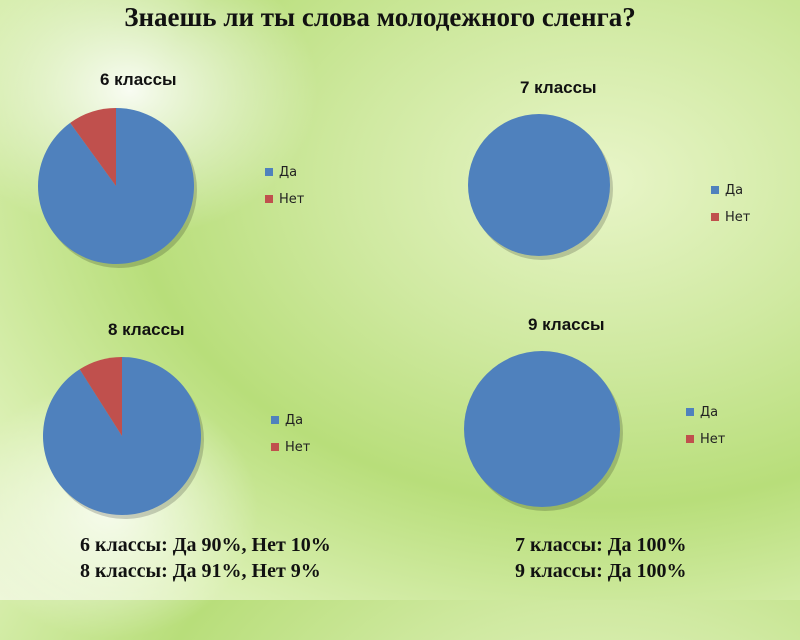 The height and width of the screenshot is (640, 800). Describe the element at coordinates (146, 329) in the screenshot. I see `chart-title-8: 8 классы` at that location.